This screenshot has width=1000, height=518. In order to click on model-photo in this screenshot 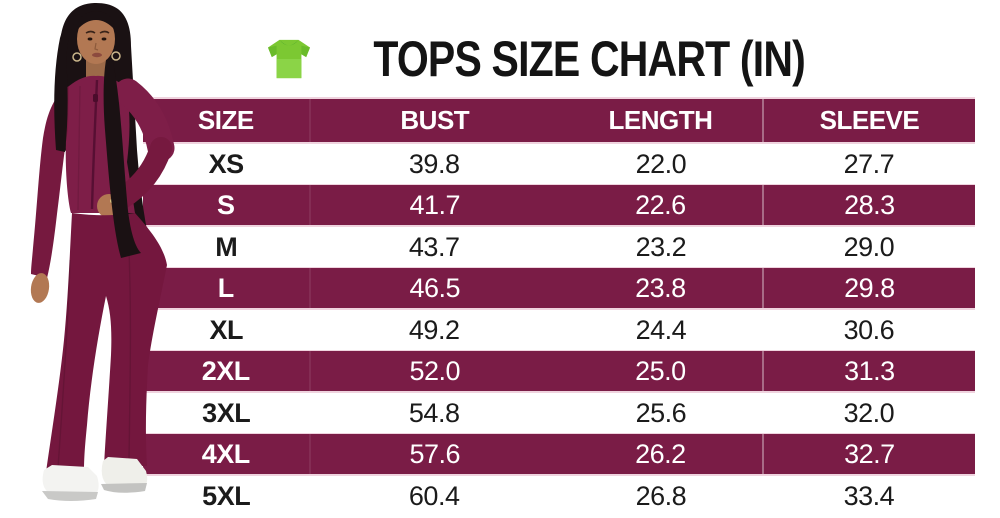, I will do `click(102, 252)`.